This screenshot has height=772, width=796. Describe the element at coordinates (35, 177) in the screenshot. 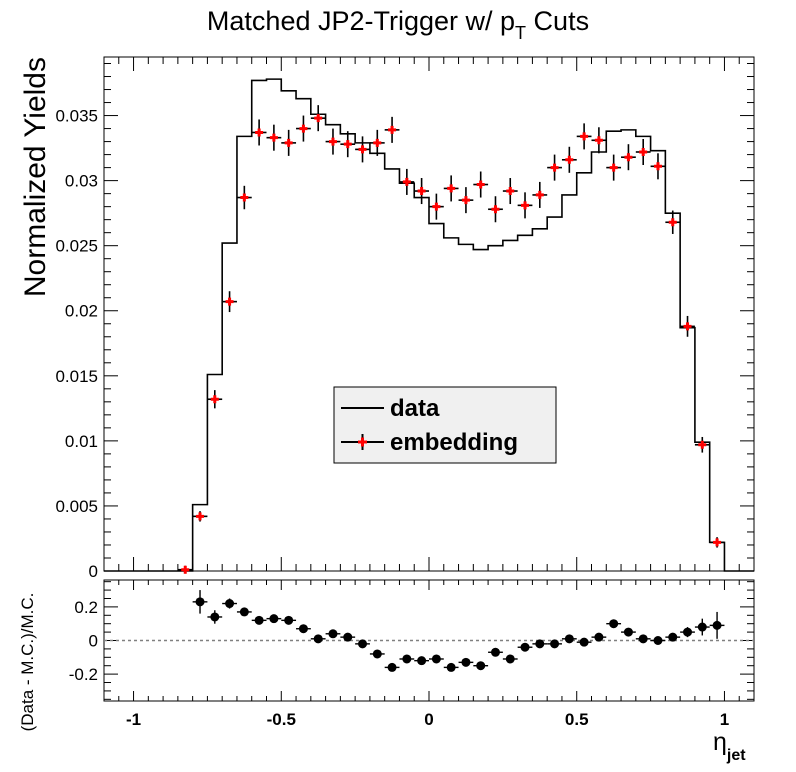

I see `top-y-axis-label: Normalized Yields` at that location.